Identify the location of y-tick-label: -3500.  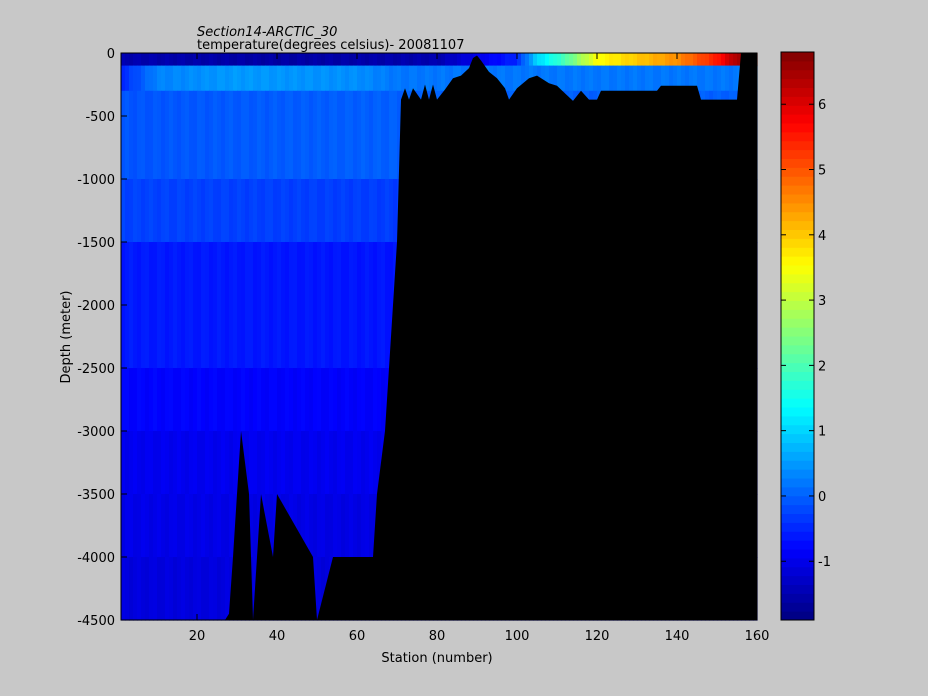
(96, 495).